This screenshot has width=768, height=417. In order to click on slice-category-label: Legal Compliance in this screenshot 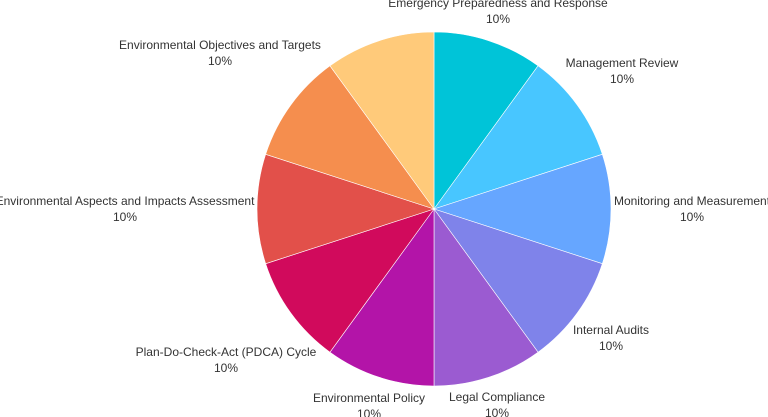, I will do `click(497, 397)`.